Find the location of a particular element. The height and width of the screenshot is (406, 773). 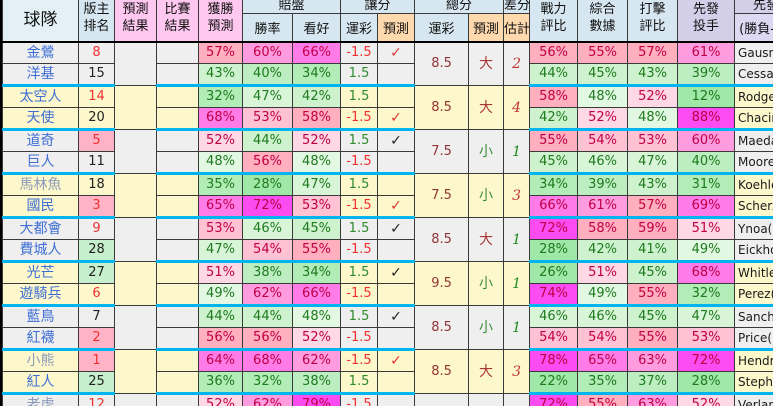

win-rate-cell: 53% is located at coordinates (267, 119).